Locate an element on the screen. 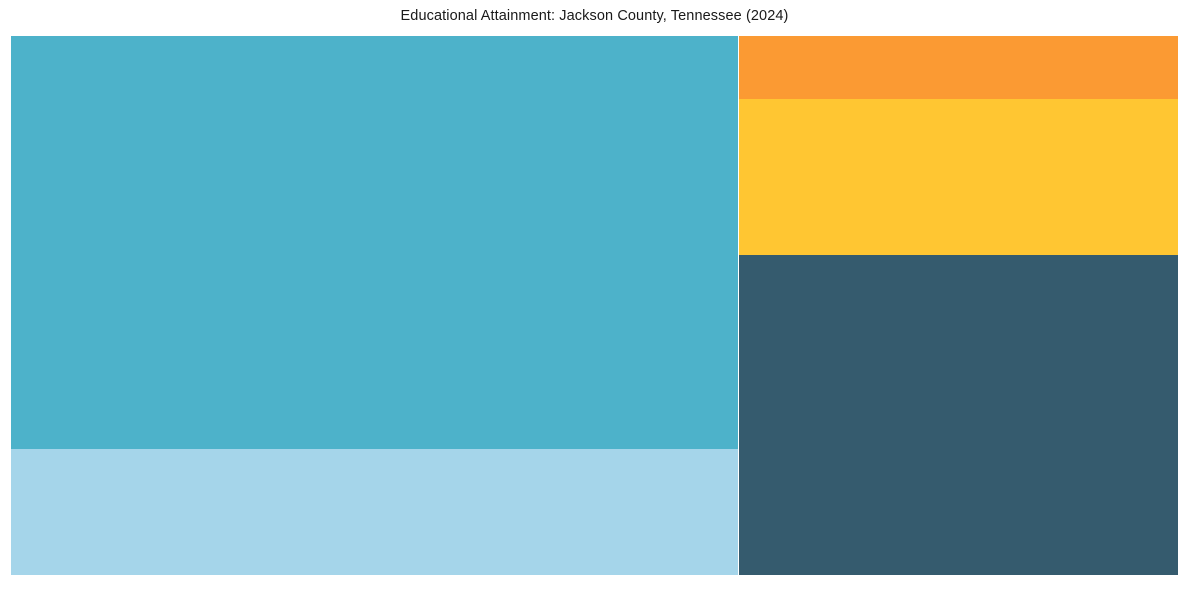 The height and width of the screenshot is (590, 1189). treemap-tile-bachelors-degree: Bachelor's degree is located at coordinates (958, 177).